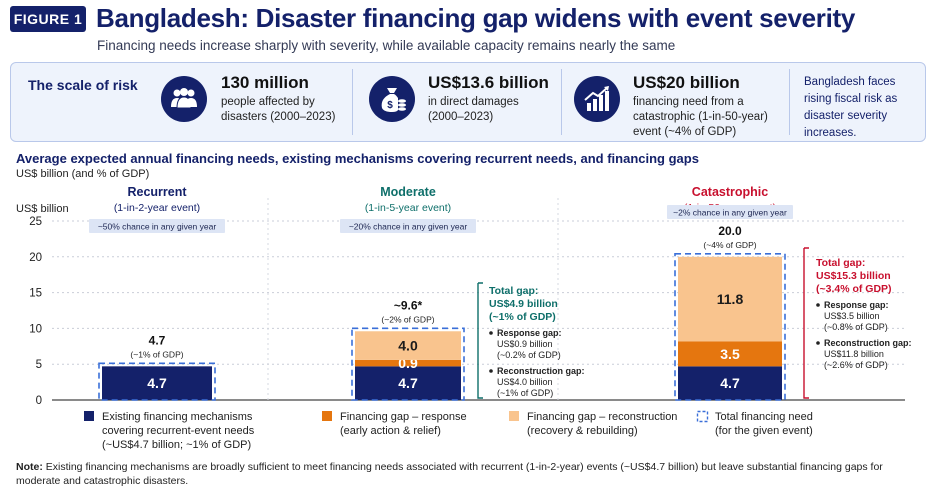  What do you see at coordinates (278, 109) in the screenshot?
I see `stat-people-desc: people affected by disasters (2000–2023)` at bounding box center [278, 109].